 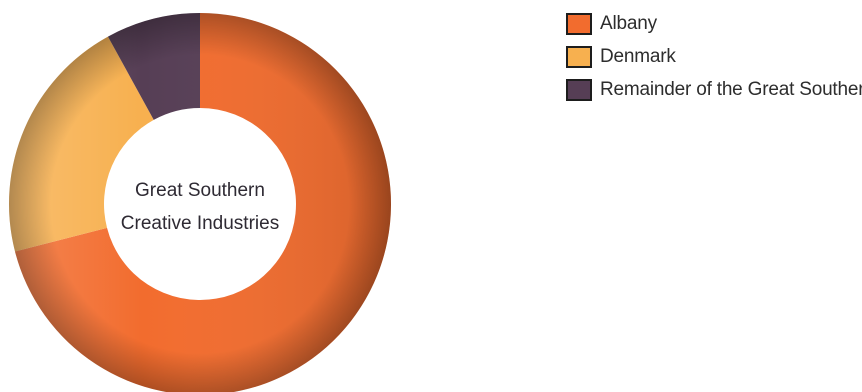 I want to click on legend-label-remainder: Remainder of the Great Southern, so click(x=731, y=89).